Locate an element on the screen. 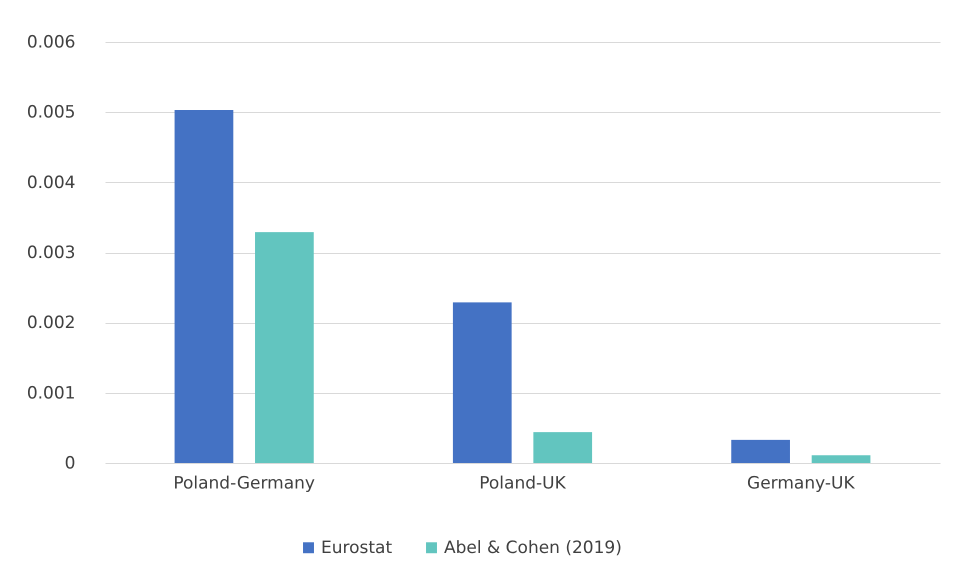 This screenshot has width=955, height=578. y-tick-label: 0.002 is located at coordinates (51, 323).